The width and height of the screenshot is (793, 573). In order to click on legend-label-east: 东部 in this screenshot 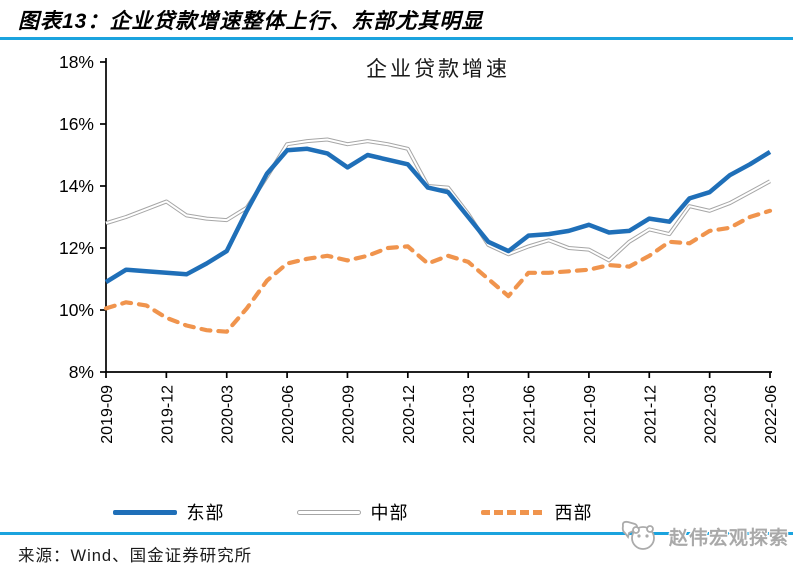, I will do `click(205, 513)`.